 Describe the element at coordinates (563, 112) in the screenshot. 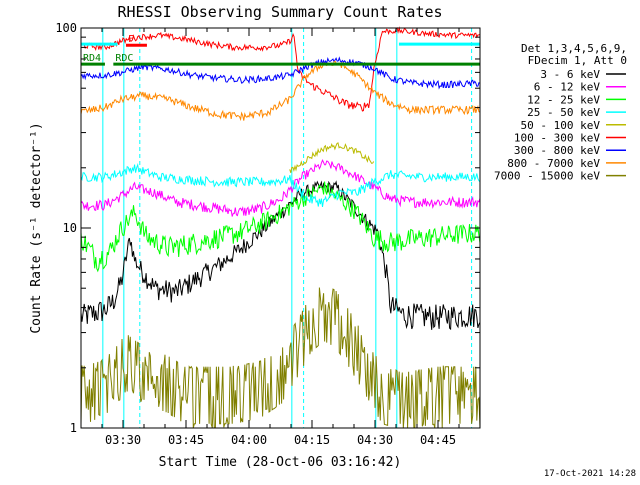

I see `legend-entry-3: 25 - 50 keV` at that location.